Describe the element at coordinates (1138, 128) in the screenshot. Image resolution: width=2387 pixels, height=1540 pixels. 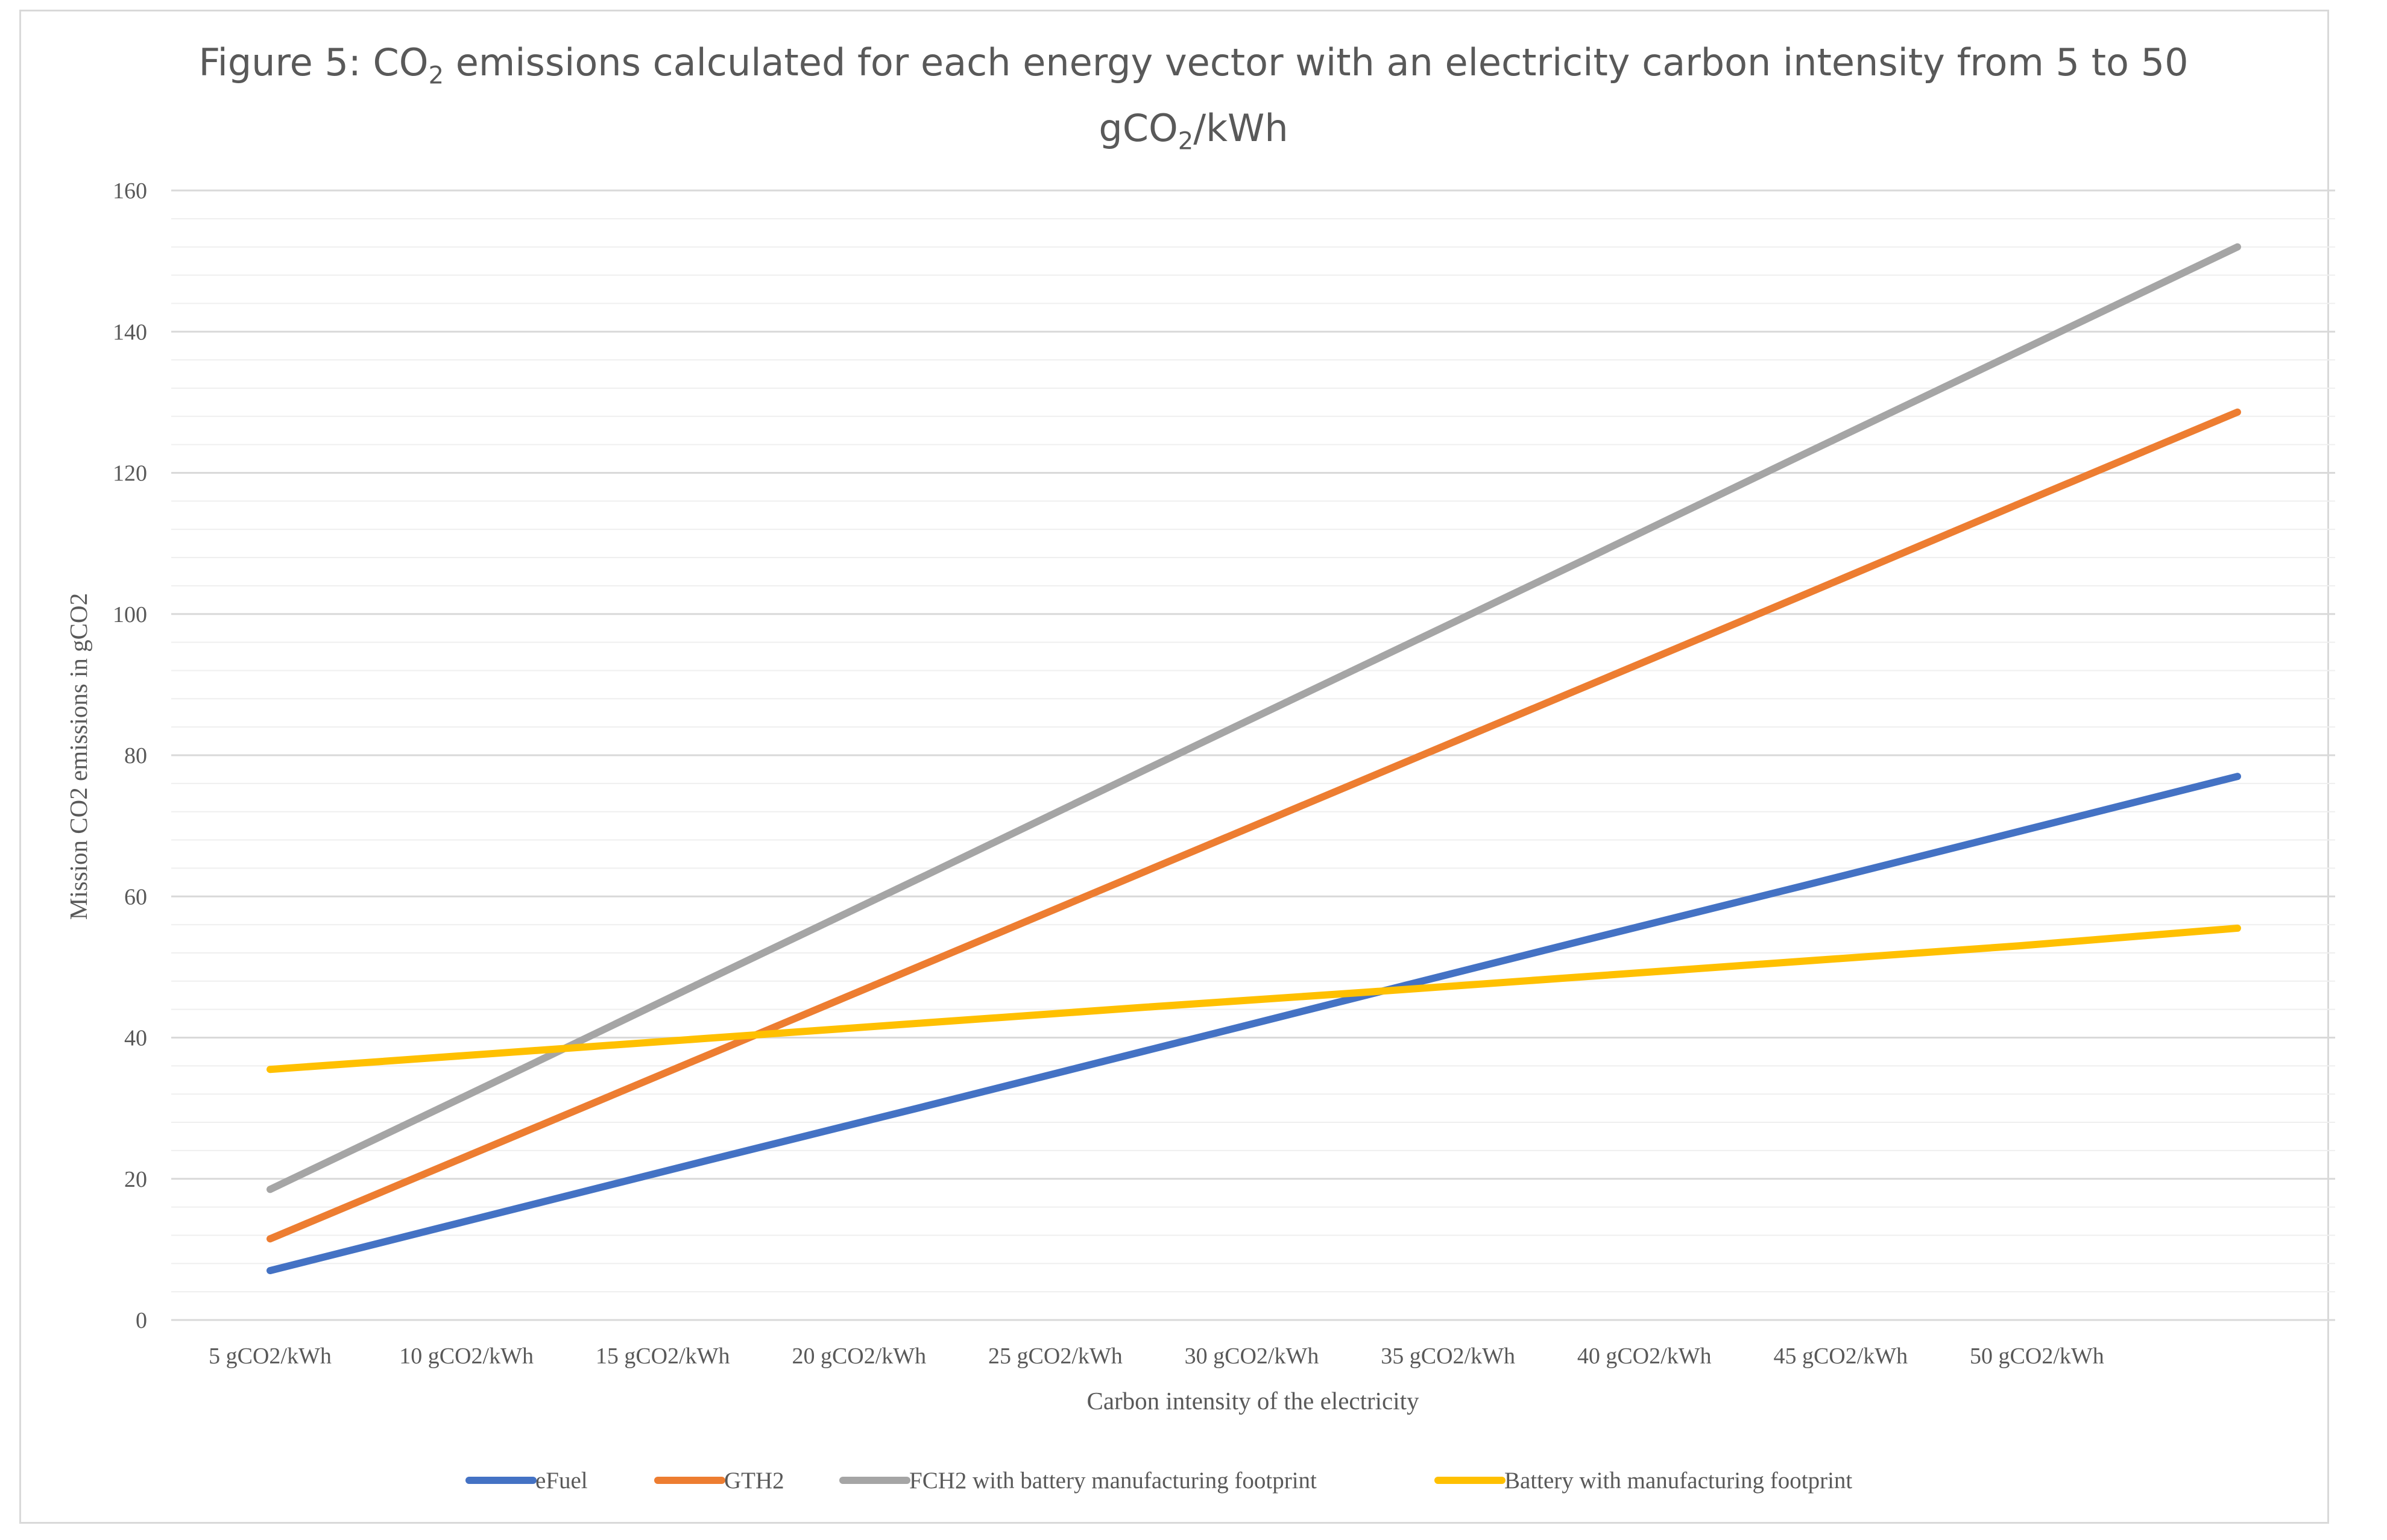
I see `chart-title-text: gCO` at that location.